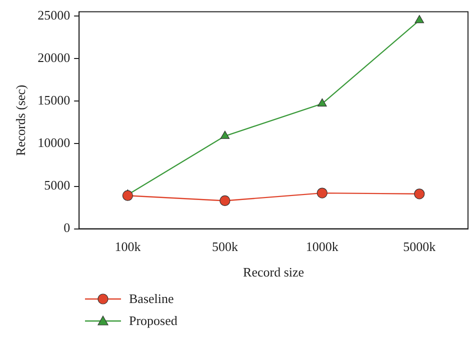  I want to click on legend-label: Proposed, so click(153, 321).